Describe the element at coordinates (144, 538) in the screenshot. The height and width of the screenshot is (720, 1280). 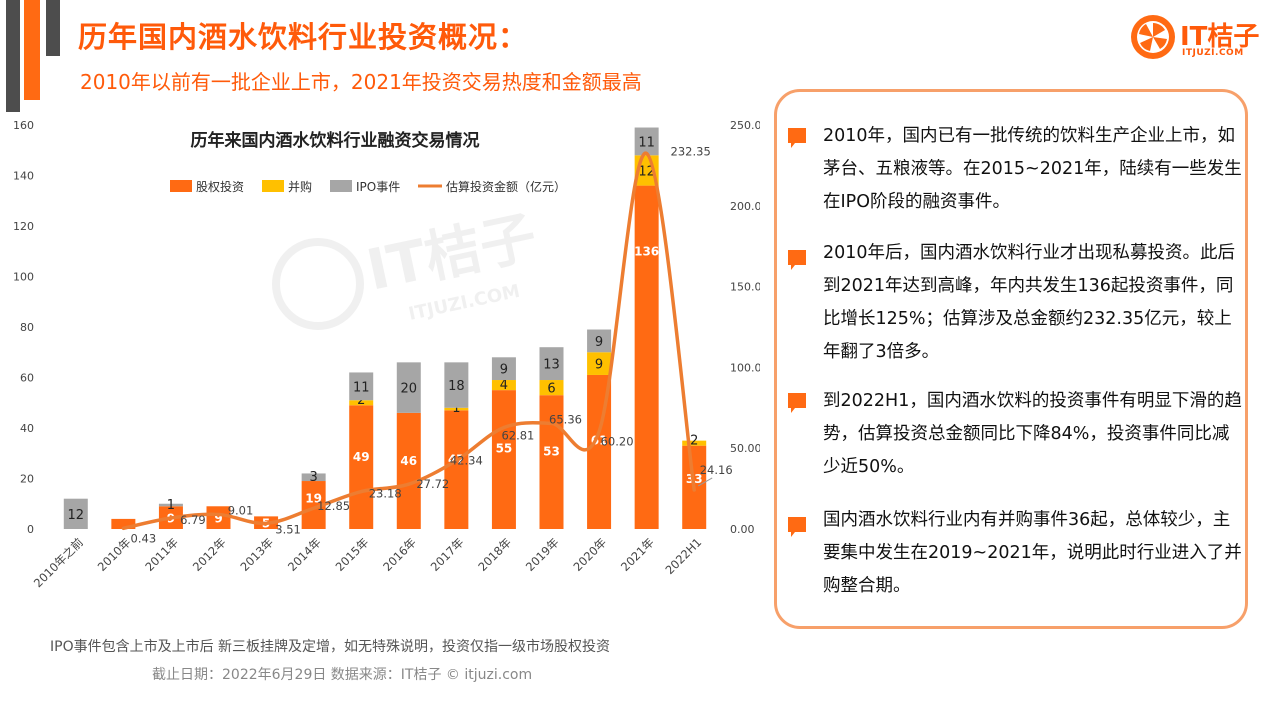
I see `line-value-label: 0.43` at that location.